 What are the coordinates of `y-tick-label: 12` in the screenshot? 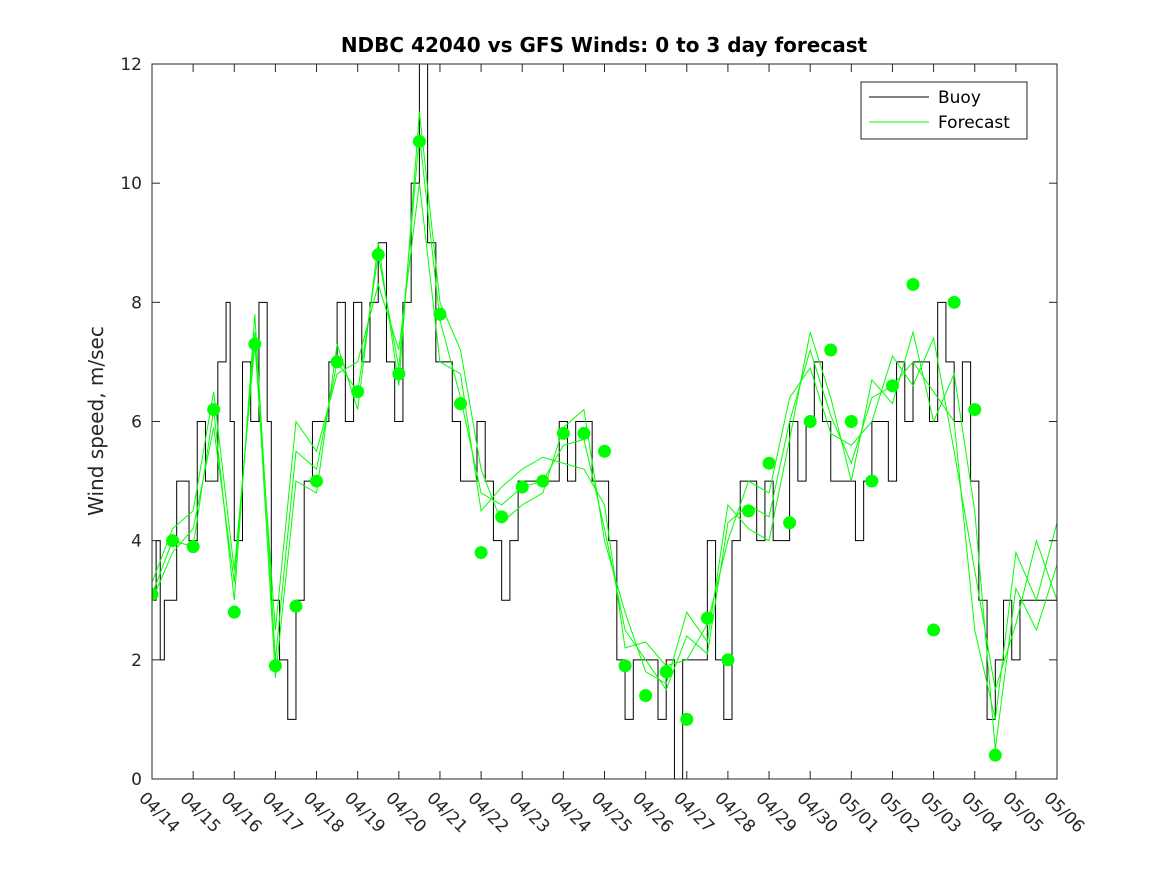 It's located at (131, 65).